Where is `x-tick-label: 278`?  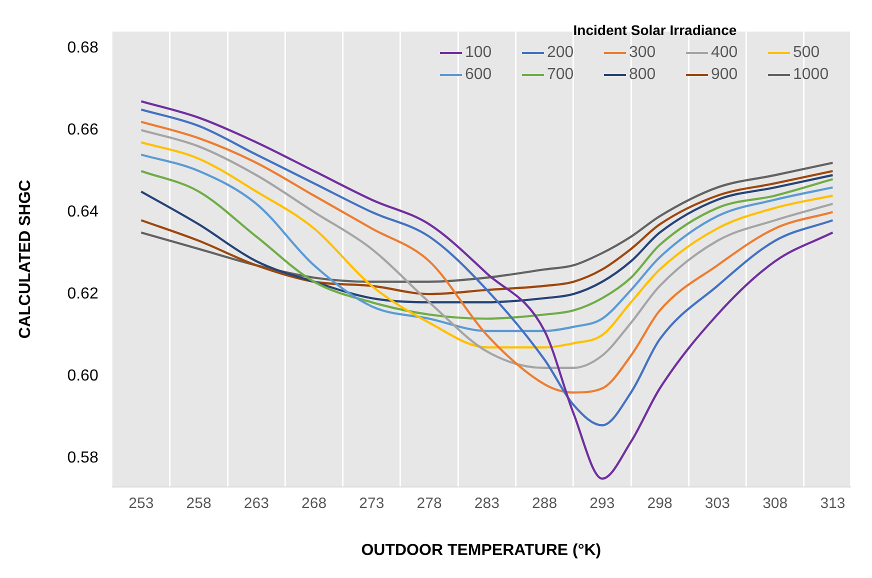
x-tick-label: 278 is located at coordinates (429, 503).